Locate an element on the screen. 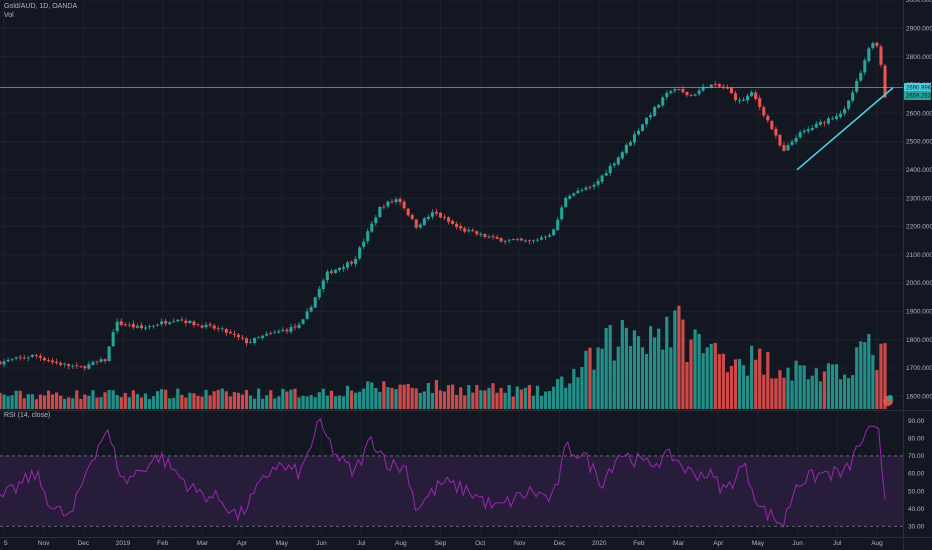 The height and width of the screenshot is (550, 932). price-tick-label: 1600.000 is located at coordinates (919, 396).